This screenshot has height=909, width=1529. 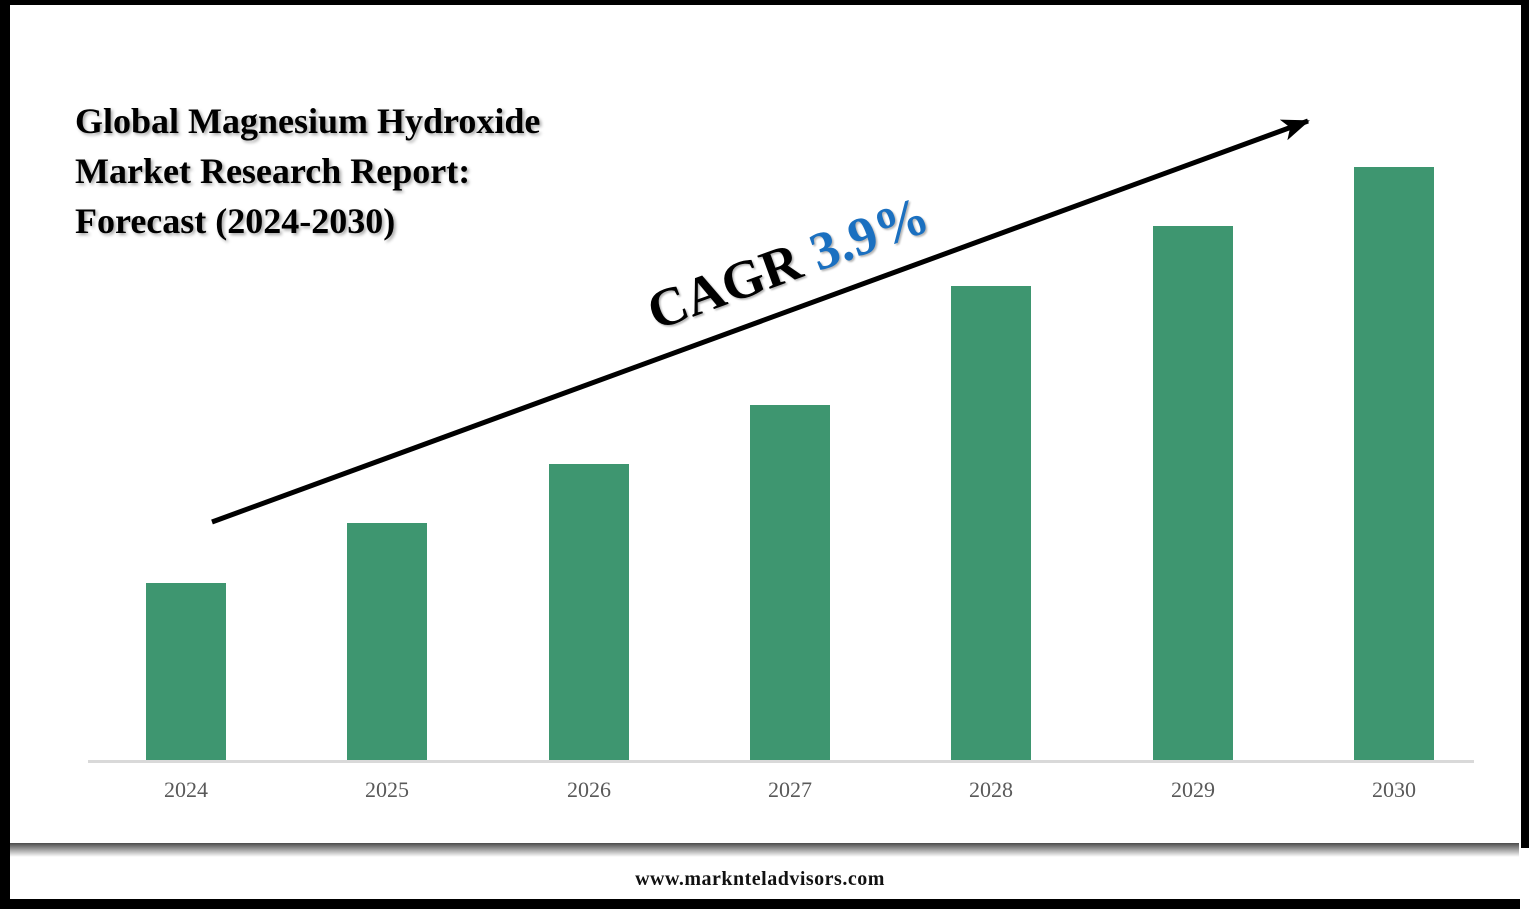 I want to click on x-tick-label-2030: 2030, so click(x=1394, y=789).